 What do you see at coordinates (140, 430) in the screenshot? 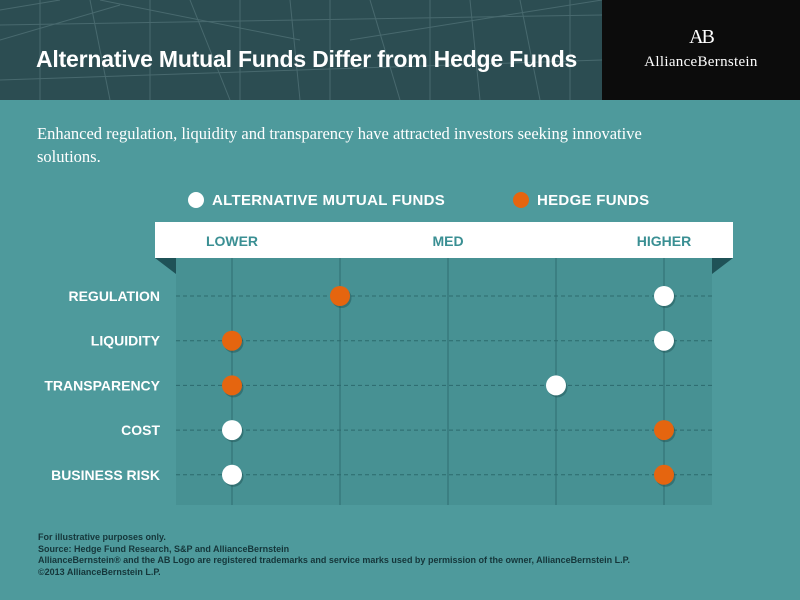
I see `category-label-cost: COST` at bounding box center [140, 430].